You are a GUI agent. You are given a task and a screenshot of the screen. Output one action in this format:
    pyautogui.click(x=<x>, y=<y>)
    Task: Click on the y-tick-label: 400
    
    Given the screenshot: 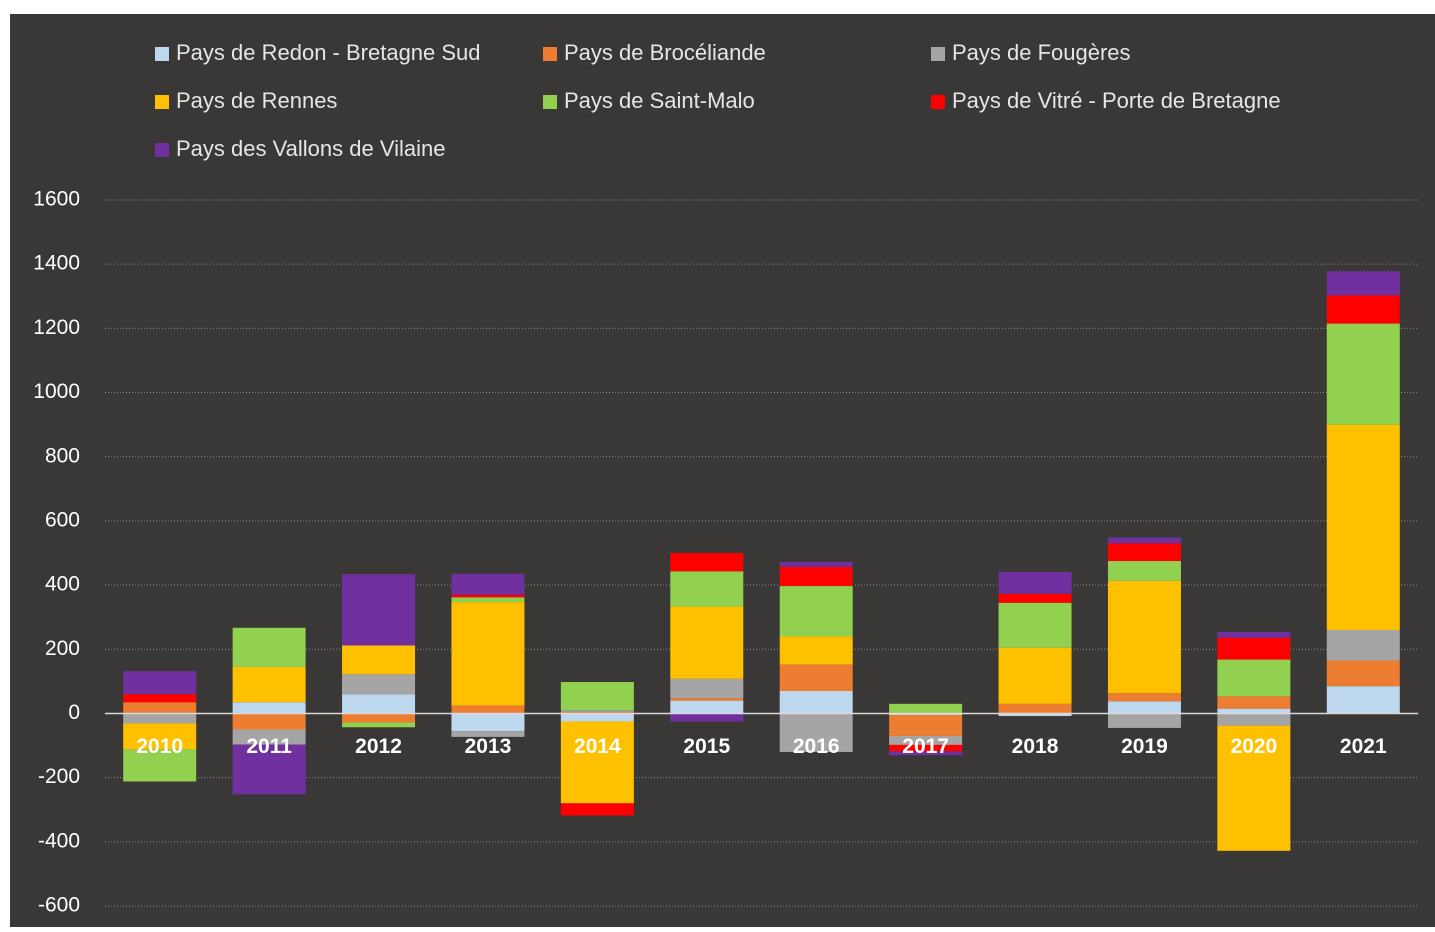 What is the action you would take?
    pyautogui.click(x=62, y=584)
    